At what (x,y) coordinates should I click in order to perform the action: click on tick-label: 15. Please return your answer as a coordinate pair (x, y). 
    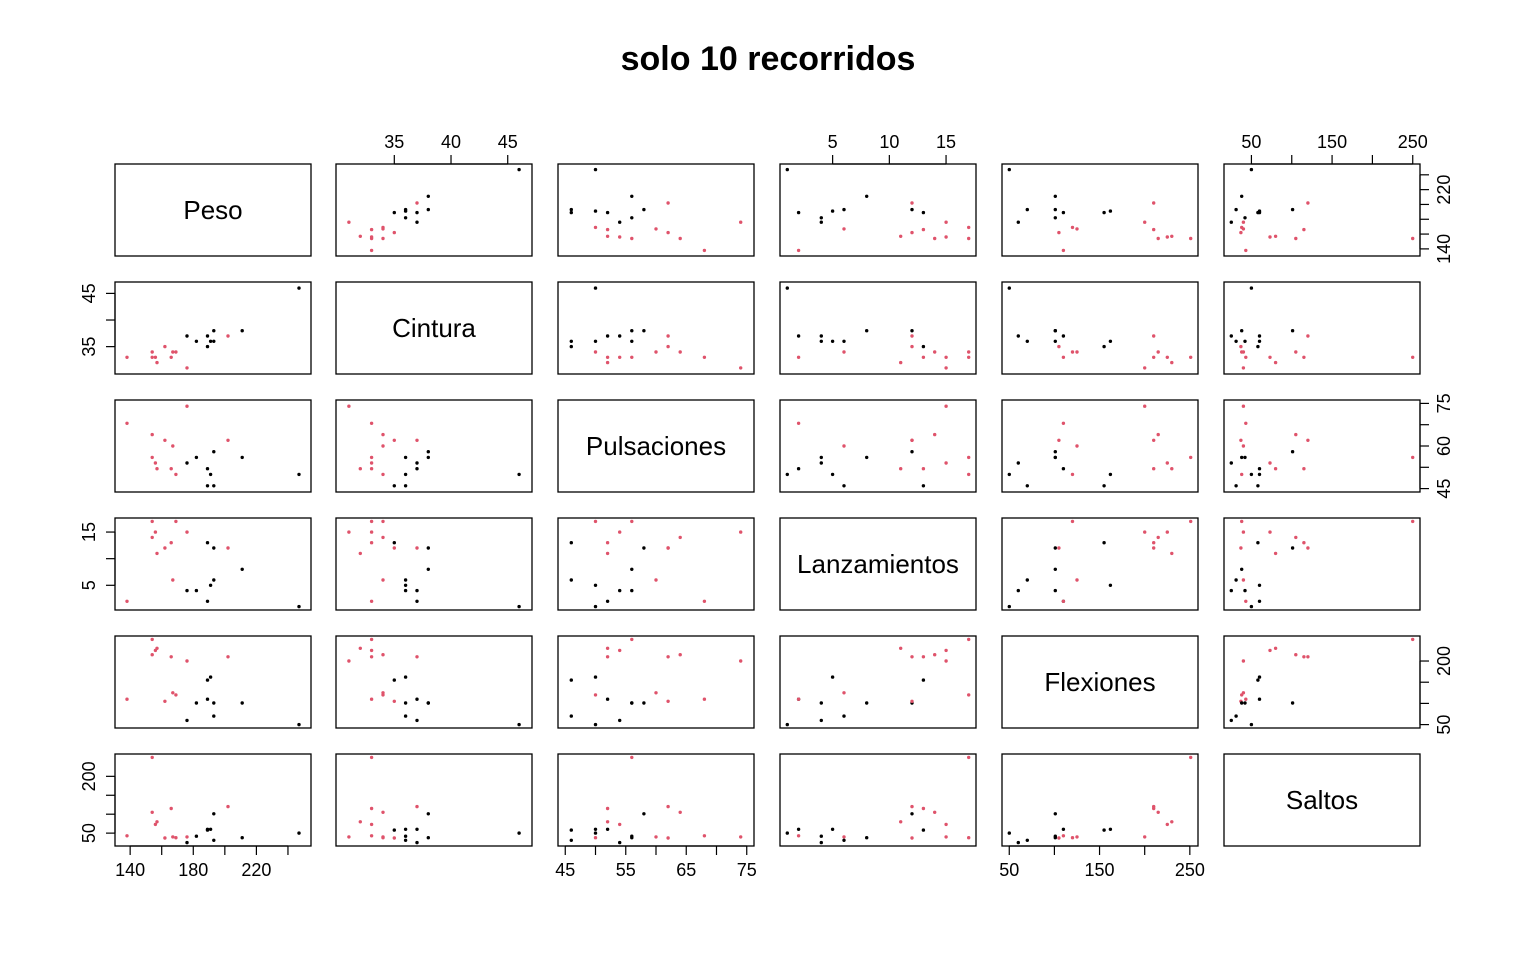
    Looking at the image, I should click on (946, 142).